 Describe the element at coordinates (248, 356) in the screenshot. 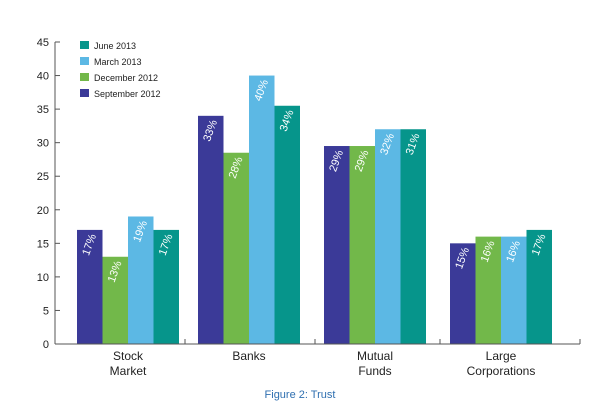

I see `x-category-label: Banks` at that location.